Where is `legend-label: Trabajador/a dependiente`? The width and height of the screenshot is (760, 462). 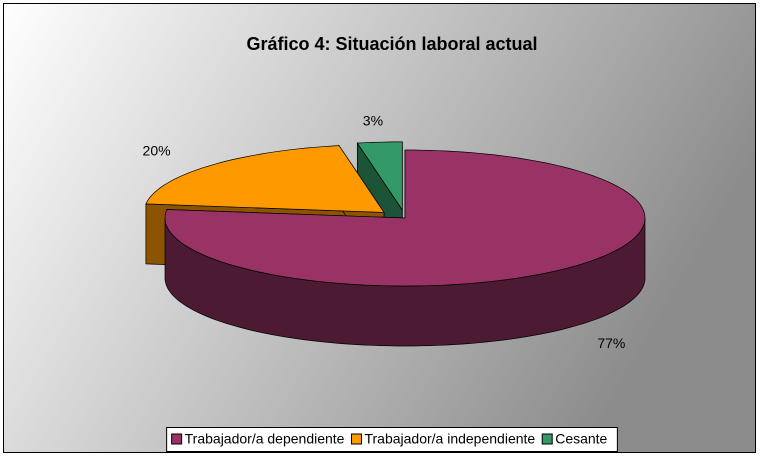
legend-label: Trabajador/a dependiente is located at coordinates (265, 439).